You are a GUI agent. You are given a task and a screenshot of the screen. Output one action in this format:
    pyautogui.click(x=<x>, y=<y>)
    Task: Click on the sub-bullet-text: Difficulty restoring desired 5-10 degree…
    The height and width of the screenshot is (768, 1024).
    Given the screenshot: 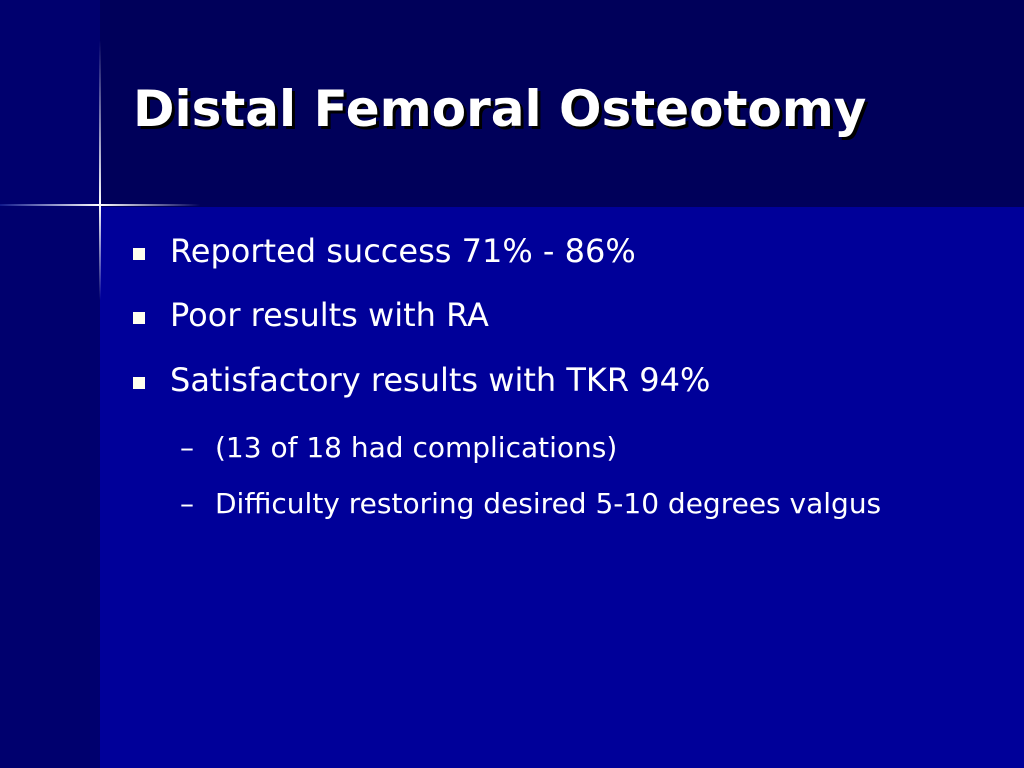 What is the action you would take?
    pyautogui.click(x=548, y=503)
    